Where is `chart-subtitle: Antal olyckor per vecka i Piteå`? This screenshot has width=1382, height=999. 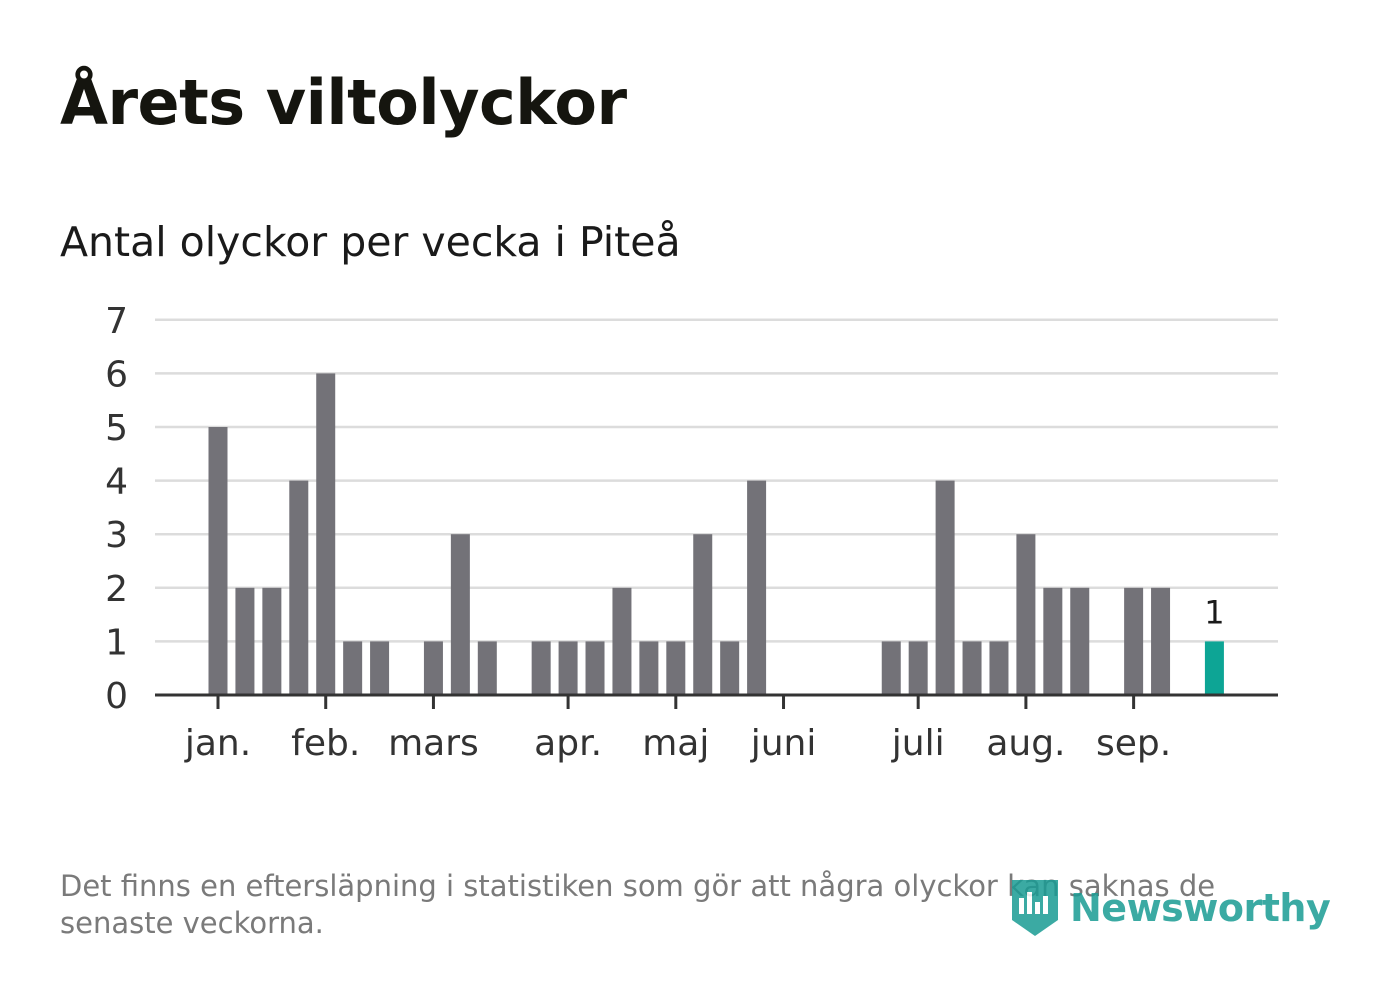
chart-subtitle: Antal olyckor per vecka i Piteå is located at coordinates (370, 242).